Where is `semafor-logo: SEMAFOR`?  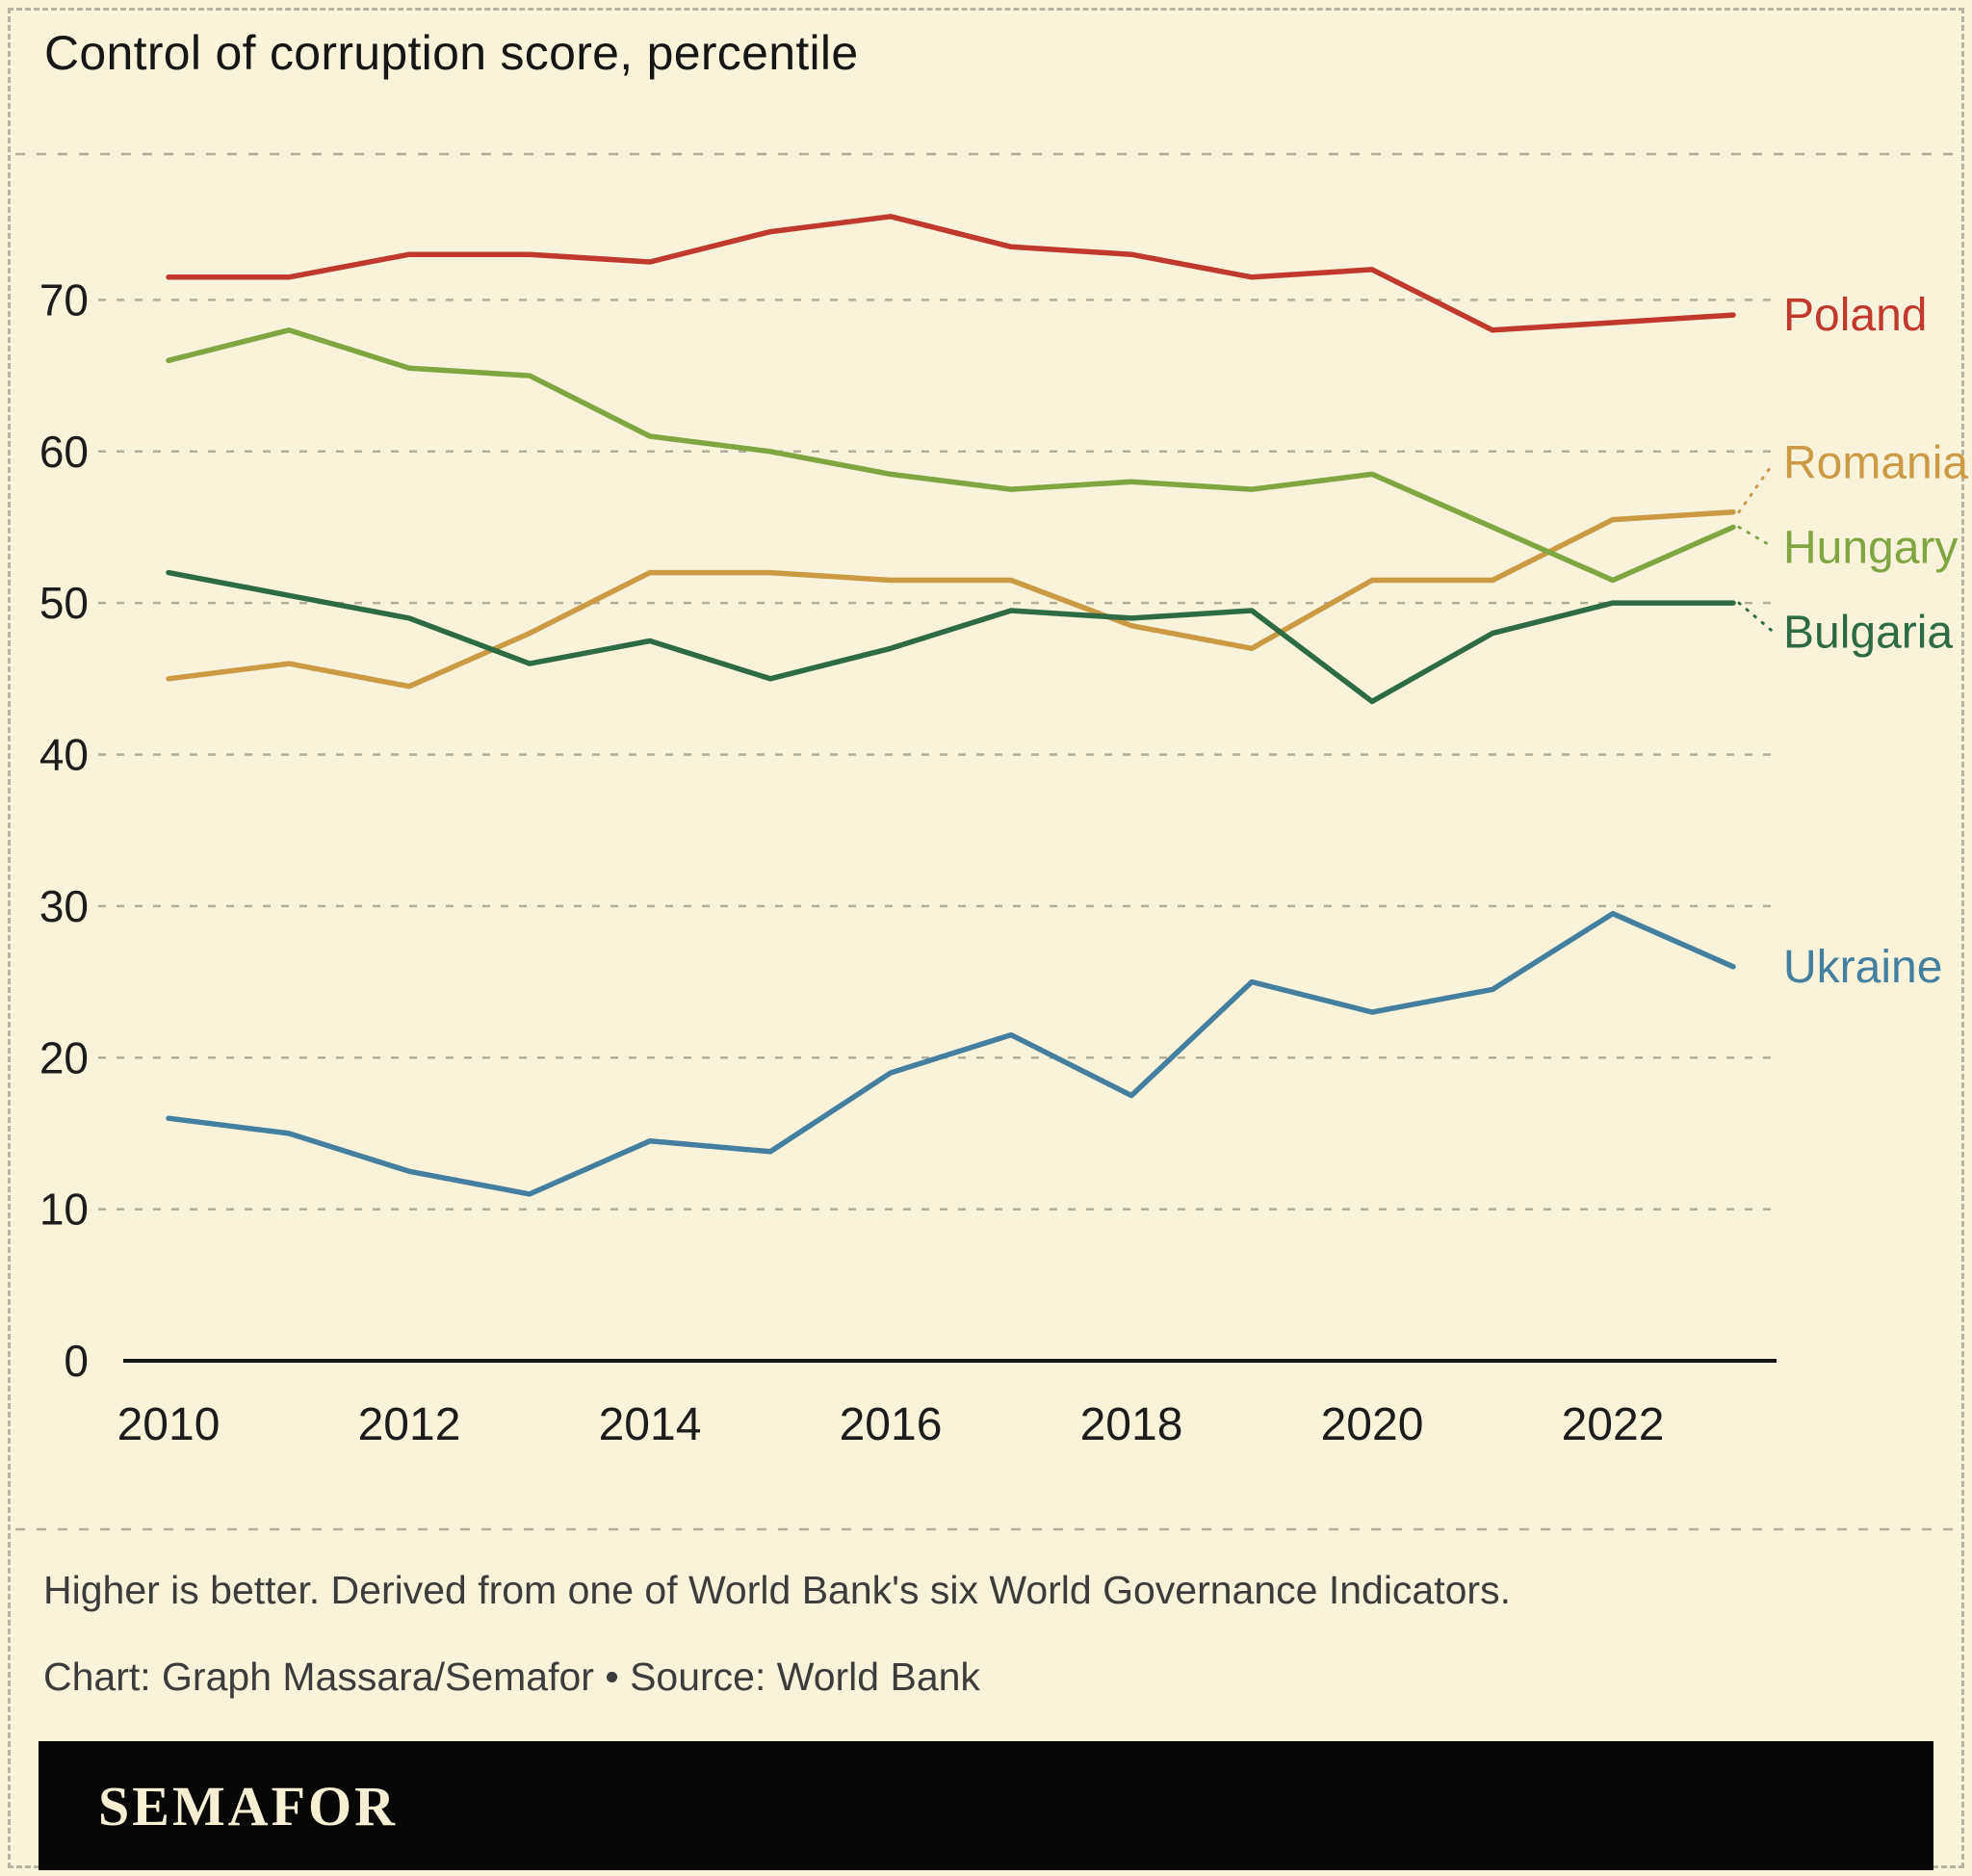 semafor-logo: SEMAFOR is located at coordinates (248, 1806).